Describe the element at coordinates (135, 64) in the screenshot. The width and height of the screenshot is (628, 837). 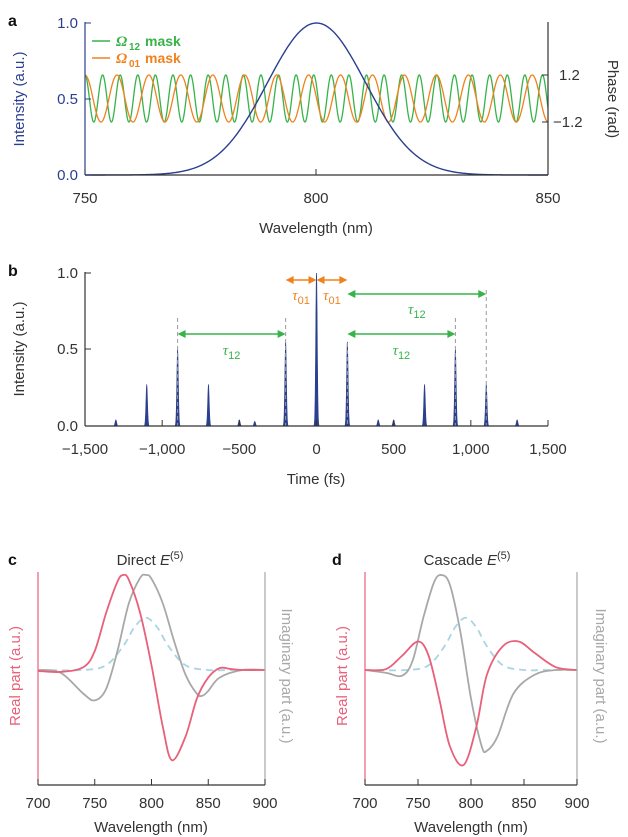
I see `legend-omega01-subscript: 01` at that location.